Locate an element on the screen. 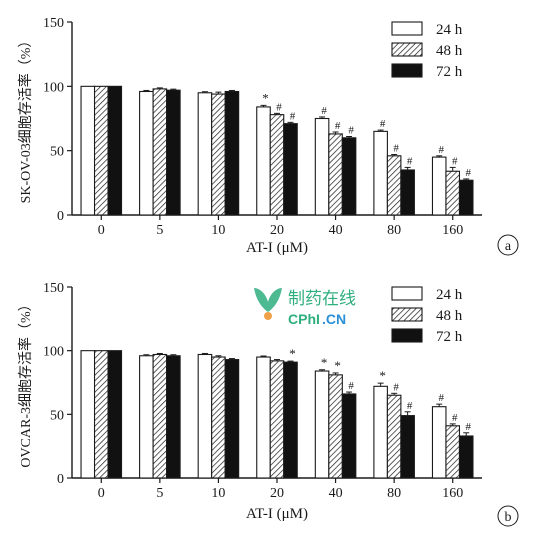 Image resolution: width=536 pixels, height=538 pixels. x-tick-label: 160 is located at coordinates (452, 230).